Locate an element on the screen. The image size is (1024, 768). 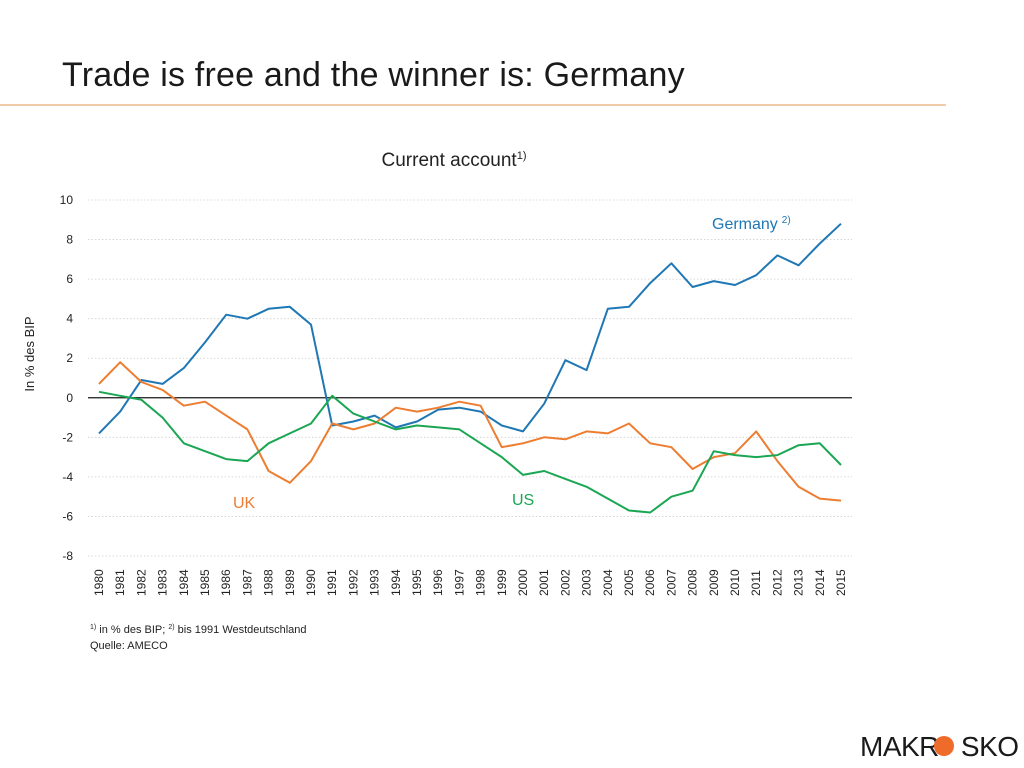
x-tick-label: 1980 is located at coordinates (99, 582).